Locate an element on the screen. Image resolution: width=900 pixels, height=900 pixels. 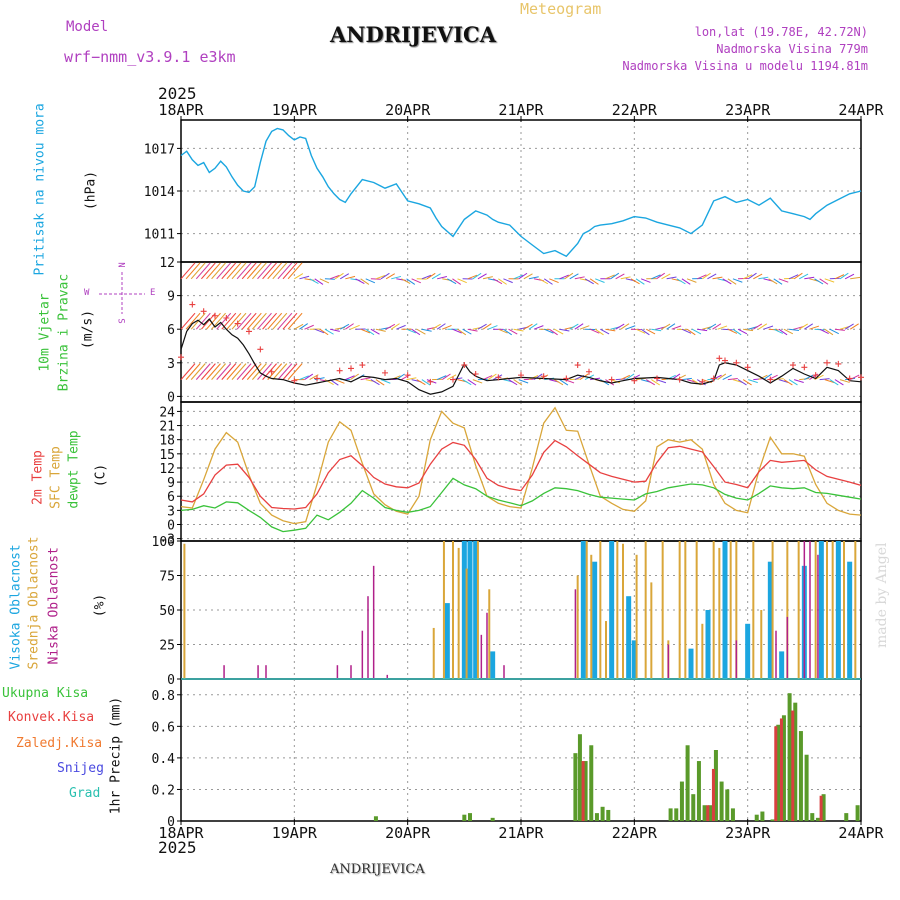
ytick-label: 12 is located at coordinates (167, 263).